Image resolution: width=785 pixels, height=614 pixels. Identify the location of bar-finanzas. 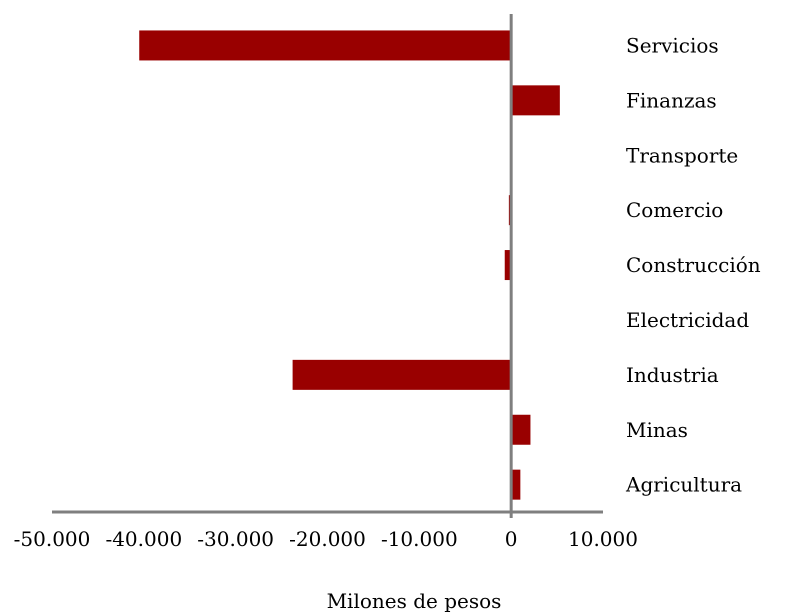
(535, 100).